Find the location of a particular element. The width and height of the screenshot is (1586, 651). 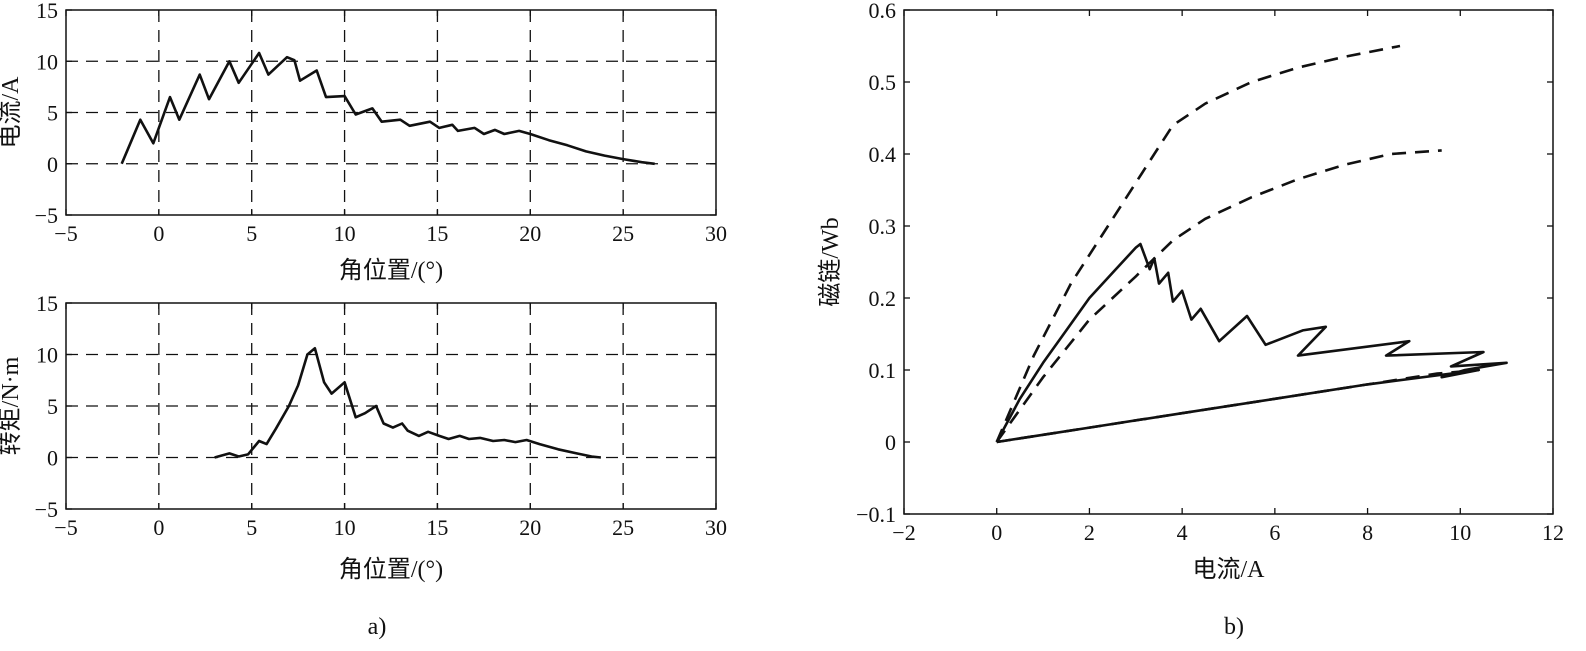

caption-b: b) is located at coordinates (1234, 627).